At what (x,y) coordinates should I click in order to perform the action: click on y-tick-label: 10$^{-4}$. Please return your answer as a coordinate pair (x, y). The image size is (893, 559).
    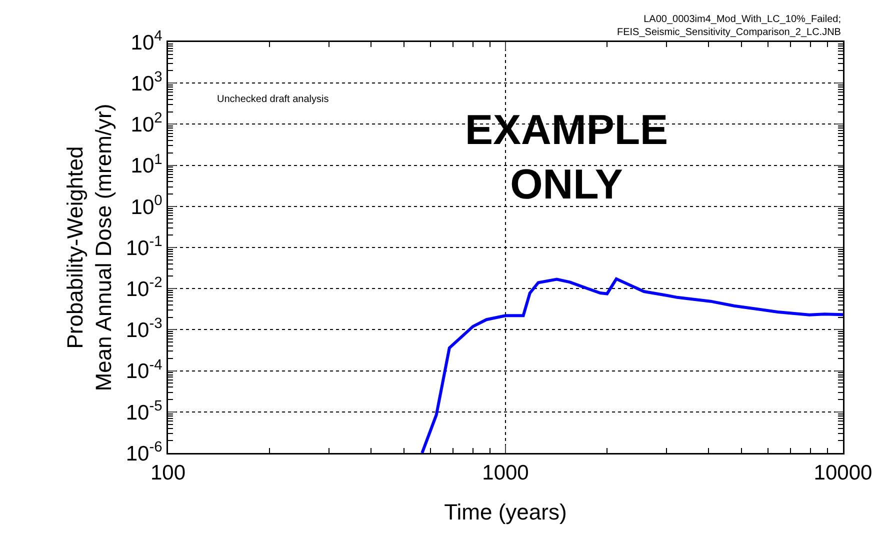
    Looking at the image, I should click on (144, 370).